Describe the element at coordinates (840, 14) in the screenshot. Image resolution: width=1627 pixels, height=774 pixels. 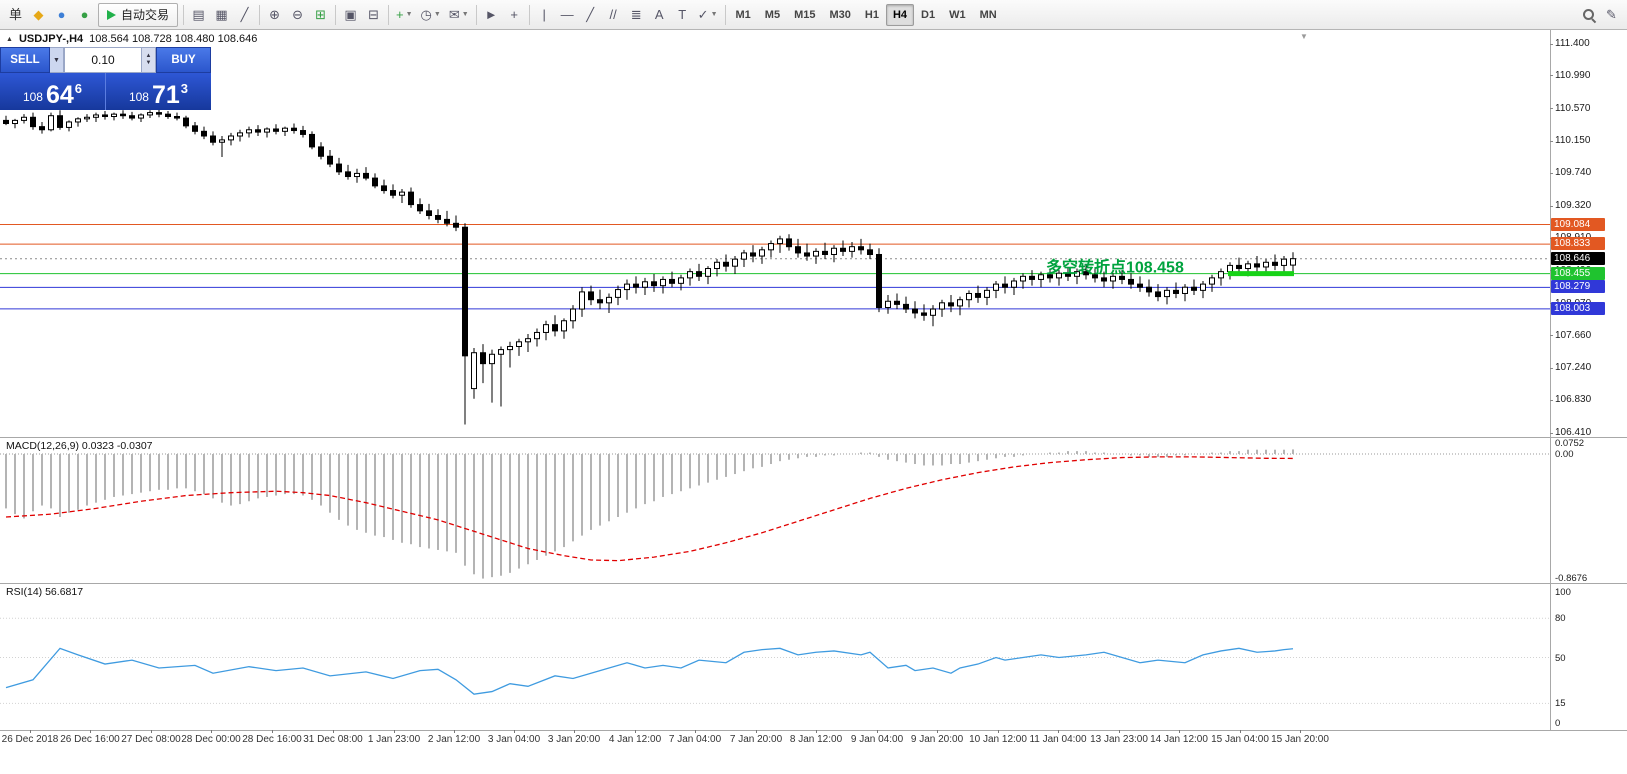
I see `timeframe-m30: M30` at that location.